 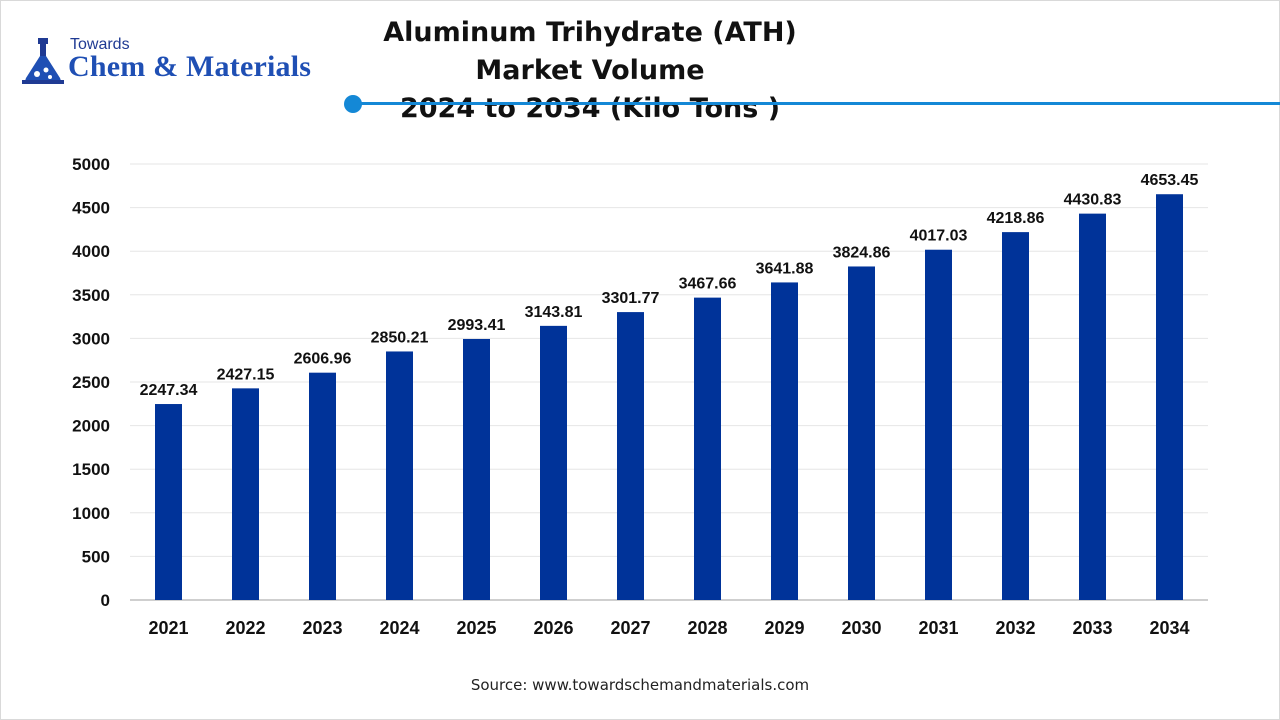 I want to click on x-tick-label: 2032, so click(x=1015, y=628).